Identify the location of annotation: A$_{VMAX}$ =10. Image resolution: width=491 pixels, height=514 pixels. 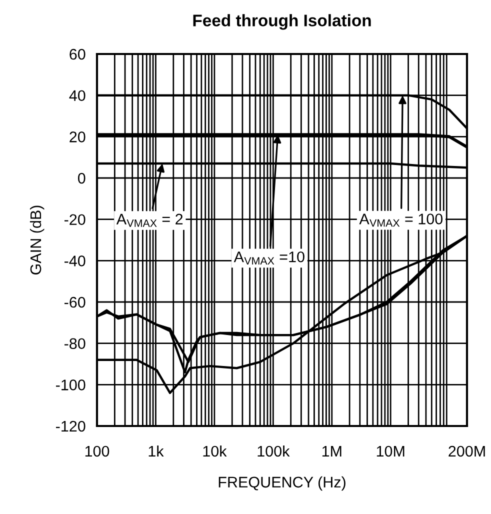
(269, 258).